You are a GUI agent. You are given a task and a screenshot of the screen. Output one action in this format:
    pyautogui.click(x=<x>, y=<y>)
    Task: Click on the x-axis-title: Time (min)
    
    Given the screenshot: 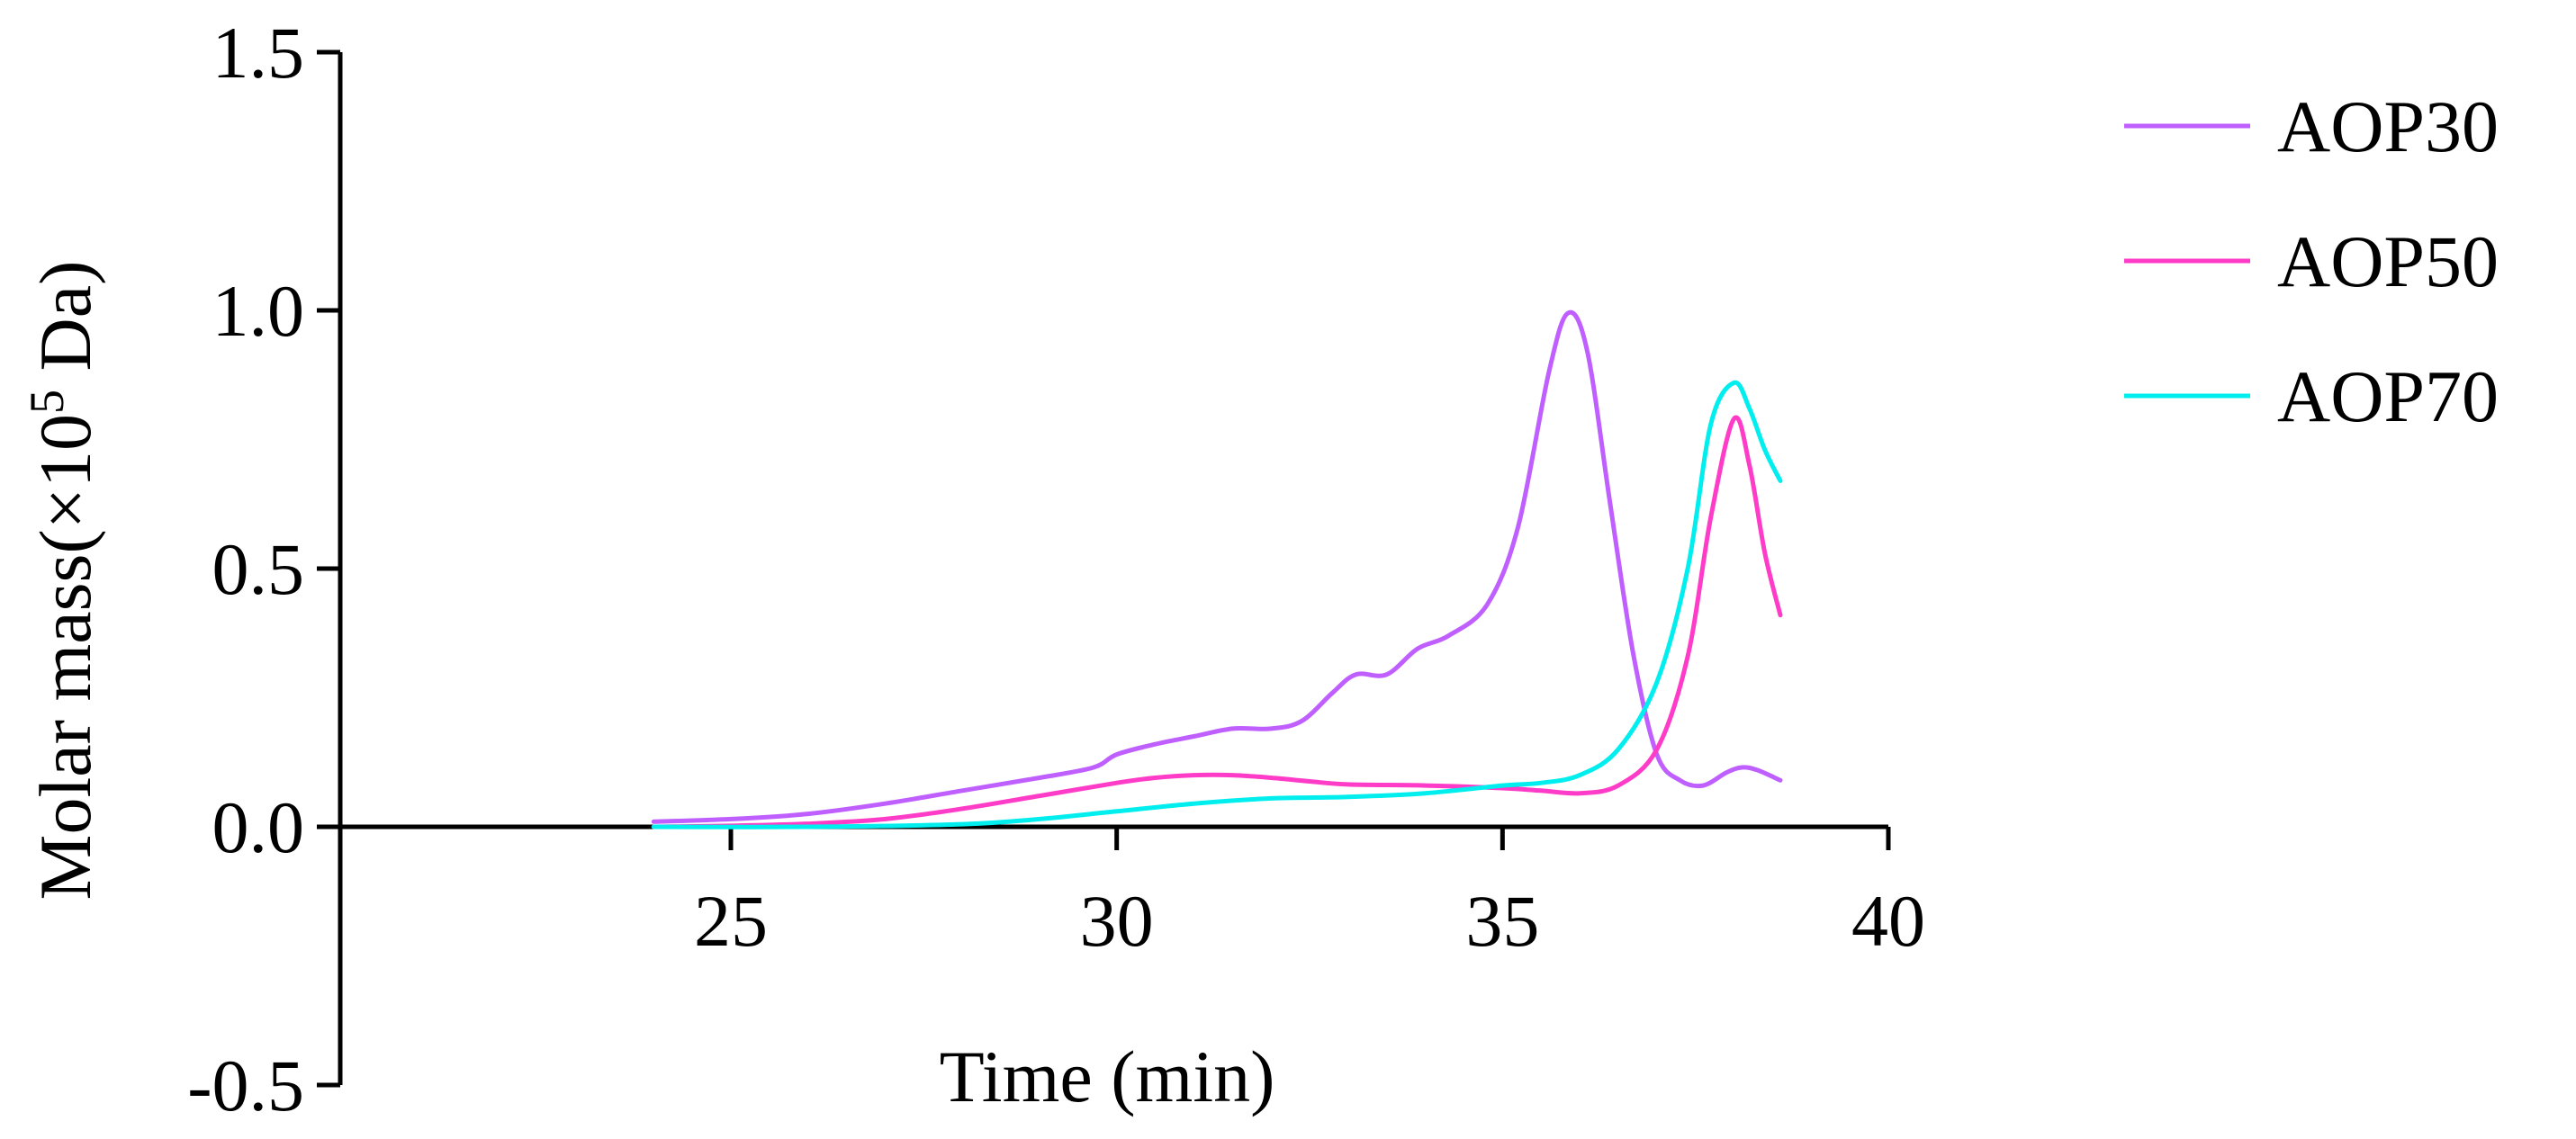 What is the action you would take?
    pyautogui.click(x=1107, y=1076)
    